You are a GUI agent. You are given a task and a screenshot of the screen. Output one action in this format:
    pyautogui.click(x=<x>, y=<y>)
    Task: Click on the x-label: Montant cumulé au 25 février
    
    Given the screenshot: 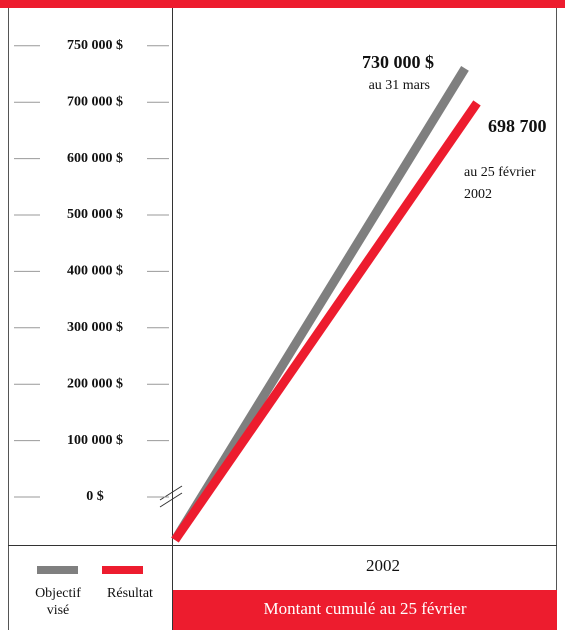 What is the action you would take?
    pyautogui.click(x=365, y=608)
    